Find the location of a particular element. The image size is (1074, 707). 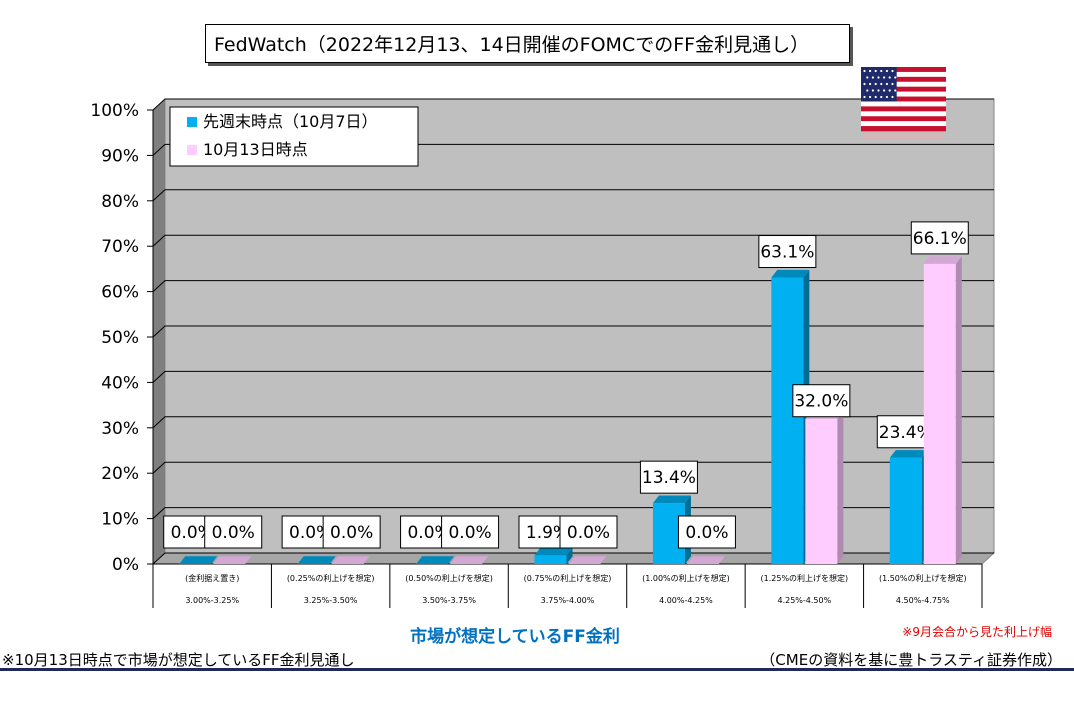

us-flag-icon is located at coordinates (903, 99).